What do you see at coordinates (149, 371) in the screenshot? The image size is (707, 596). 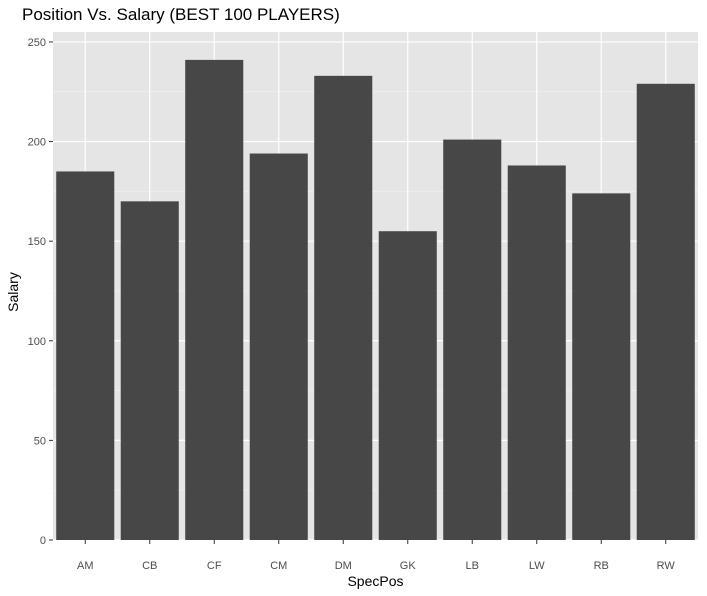 I see `bar-cb` at bounding box center [149, 371].